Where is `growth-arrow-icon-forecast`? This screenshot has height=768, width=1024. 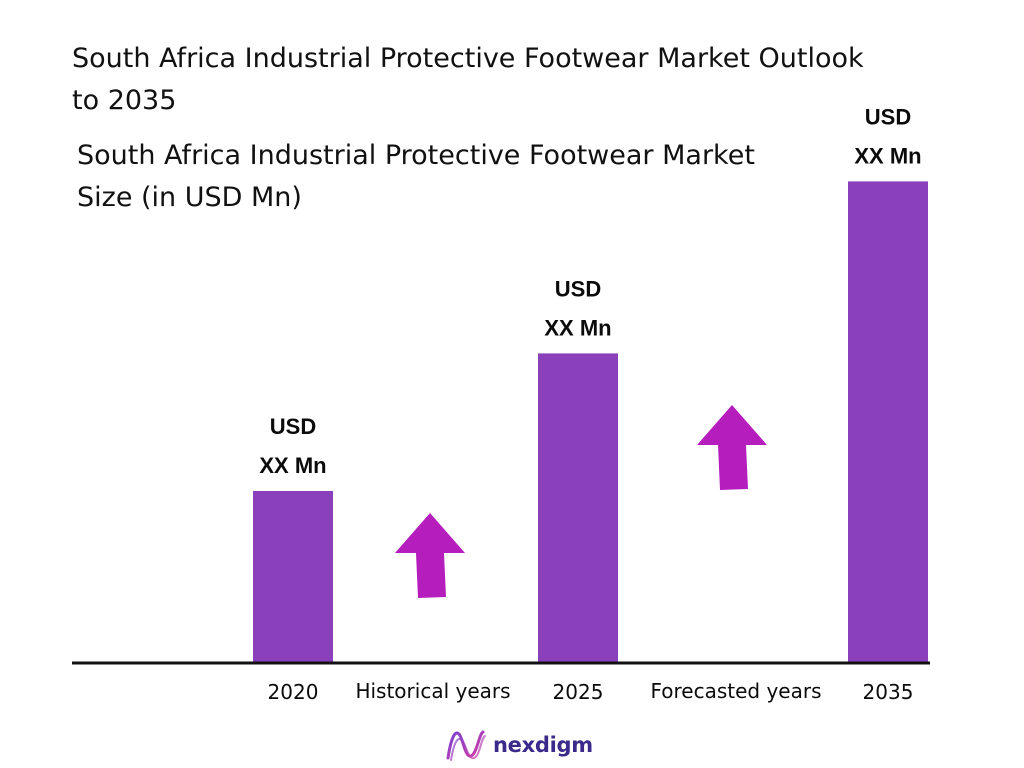 growth-arrow-icon-forecast is located at coordinates (732, 447).